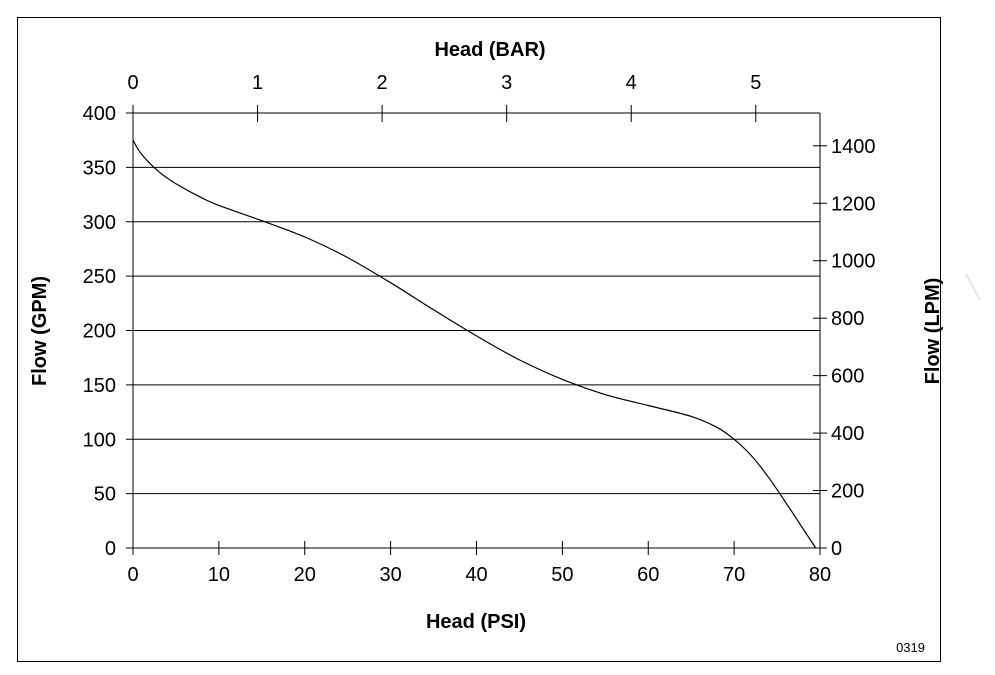 This screenshot has height=675, width=995. I want to click on right-tick-label: 400, so click(847, 434).